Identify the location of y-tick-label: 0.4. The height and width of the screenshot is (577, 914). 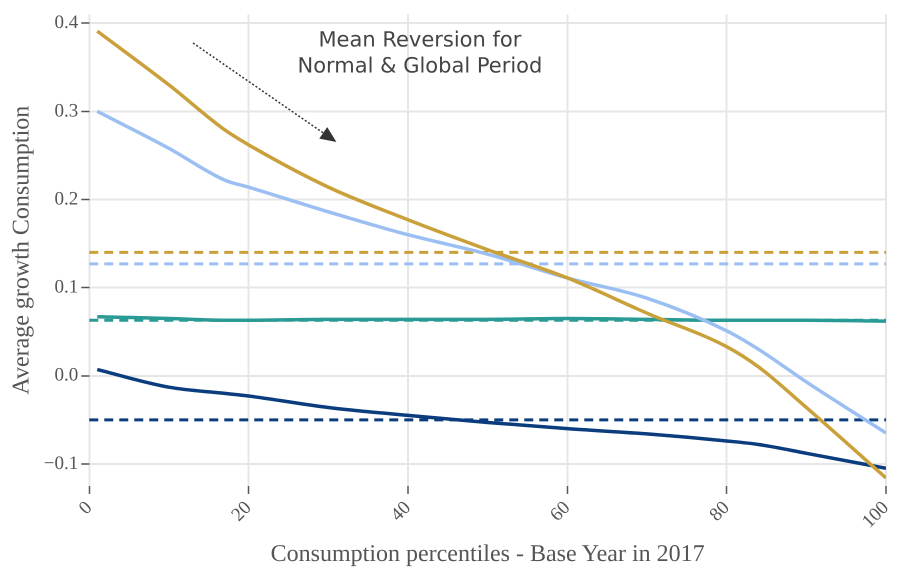
(66, 23).